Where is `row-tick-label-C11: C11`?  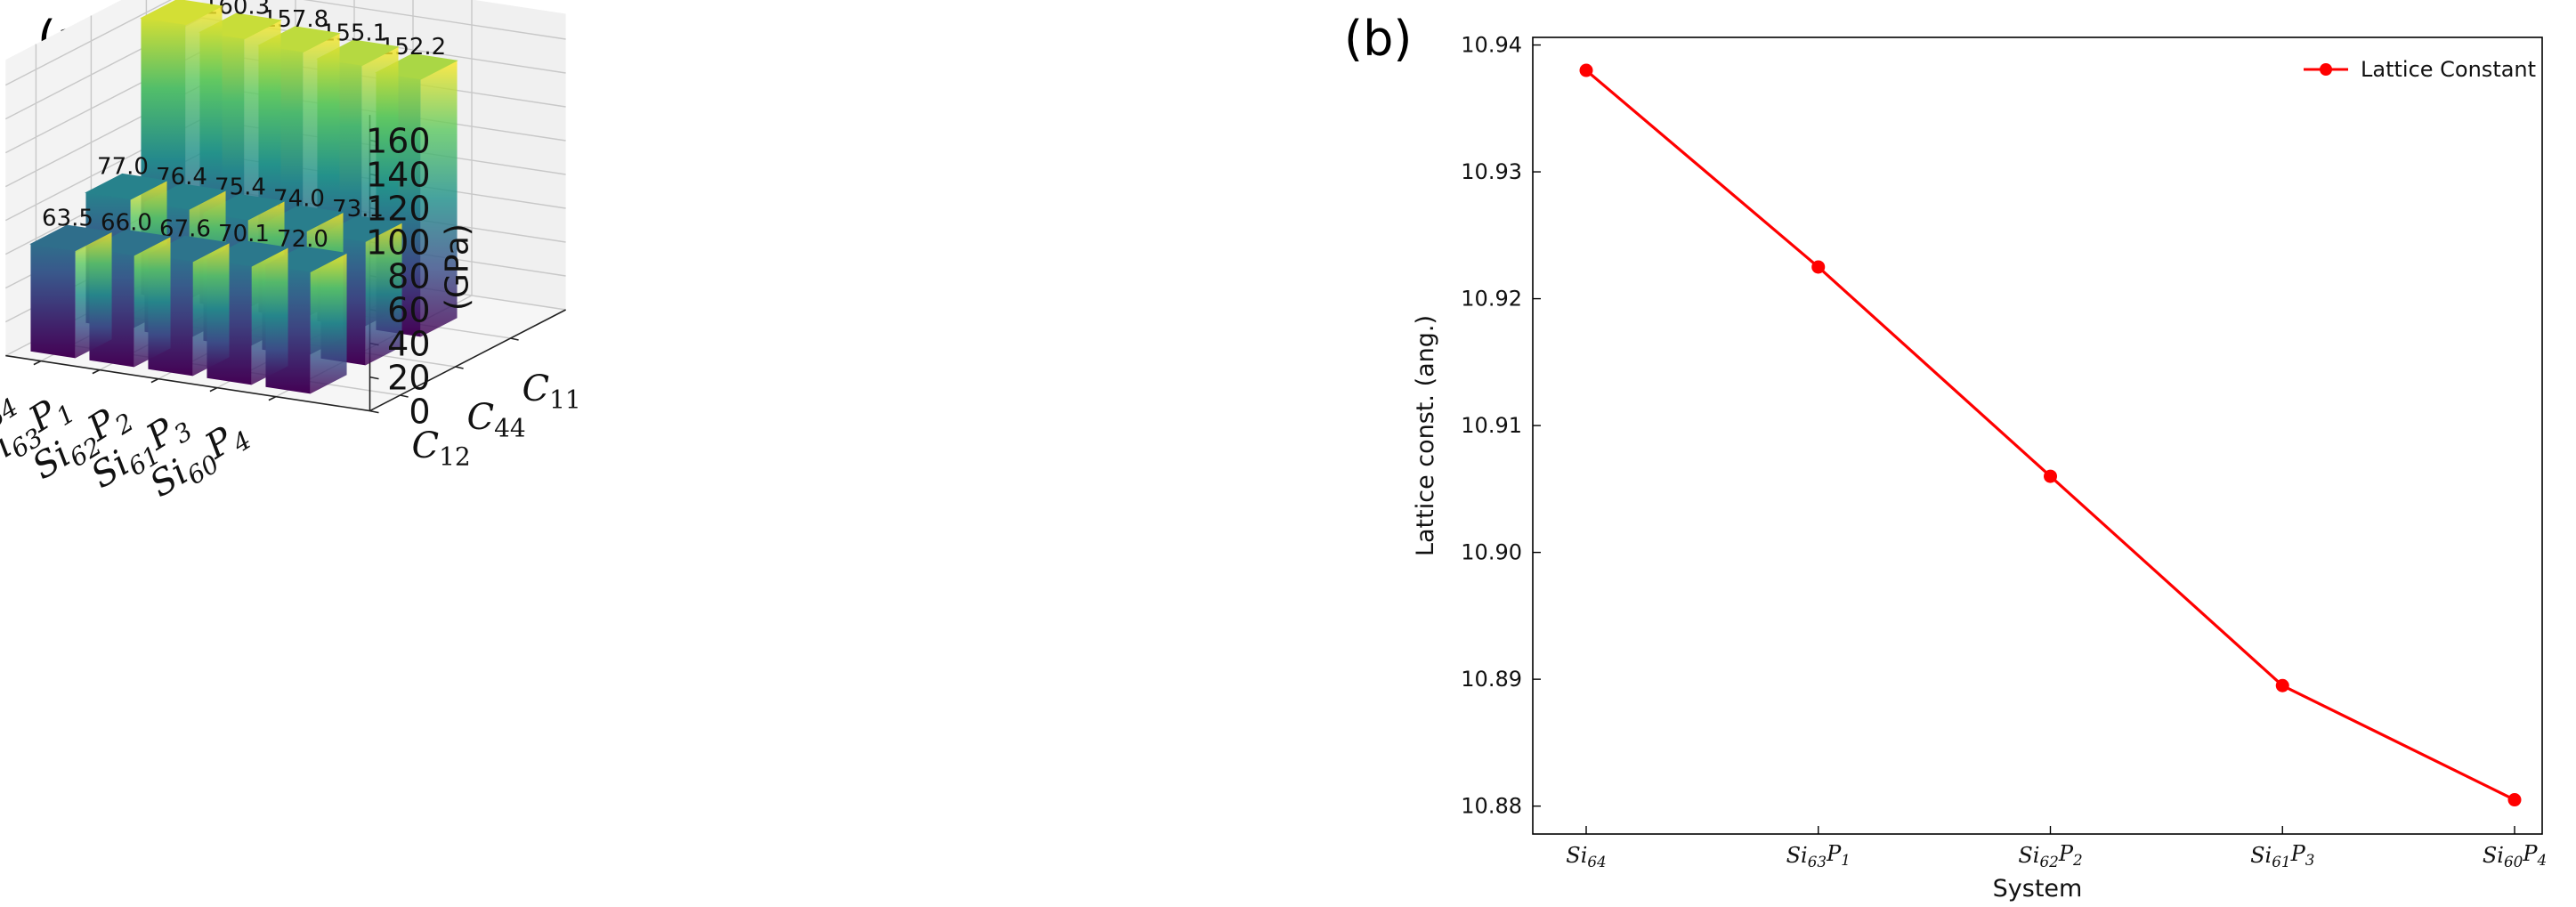 row-tick-label-C11: C11 is located at coordinates (551, 391).